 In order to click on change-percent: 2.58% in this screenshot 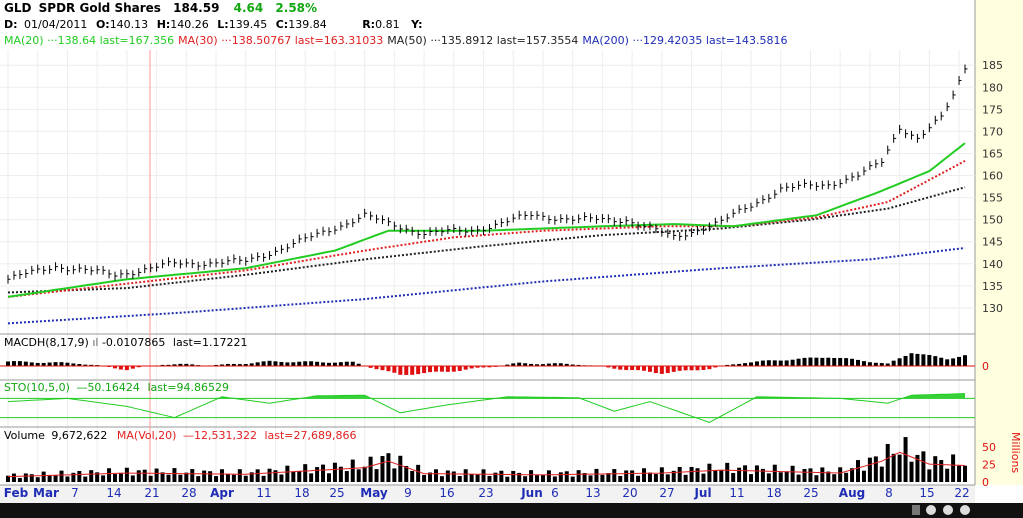, I will do `click(296, 8)`.